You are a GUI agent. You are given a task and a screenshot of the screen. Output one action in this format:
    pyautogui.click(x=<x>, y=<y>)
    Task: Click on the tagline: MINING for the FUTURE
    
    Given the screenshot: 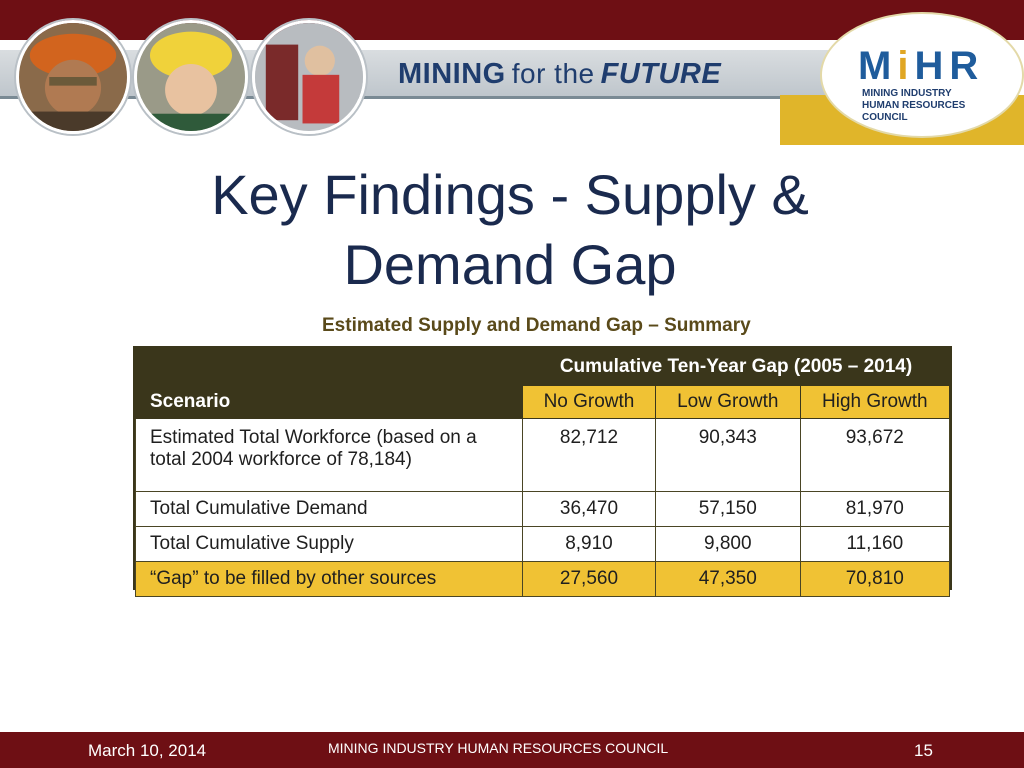 What is the action you would take?
    pyautogui.click(x=559, y=74)
    